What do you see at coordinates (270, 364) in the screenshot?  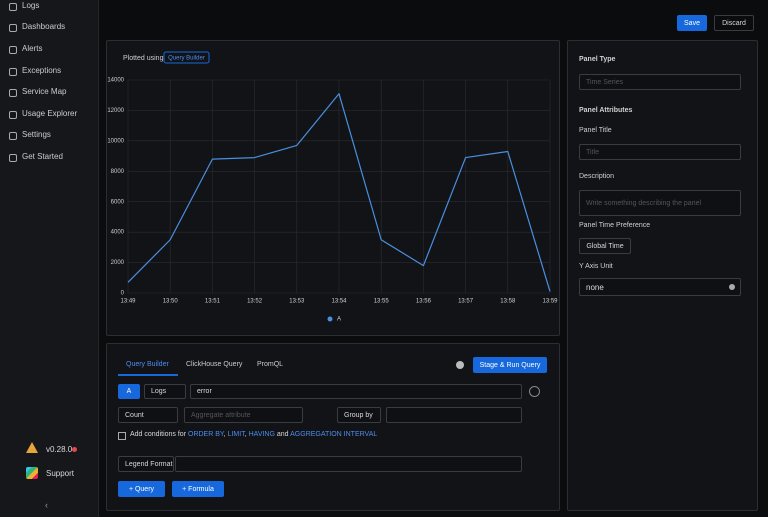 I see `query-tab: PromQL` at bounding box center [270, 364].